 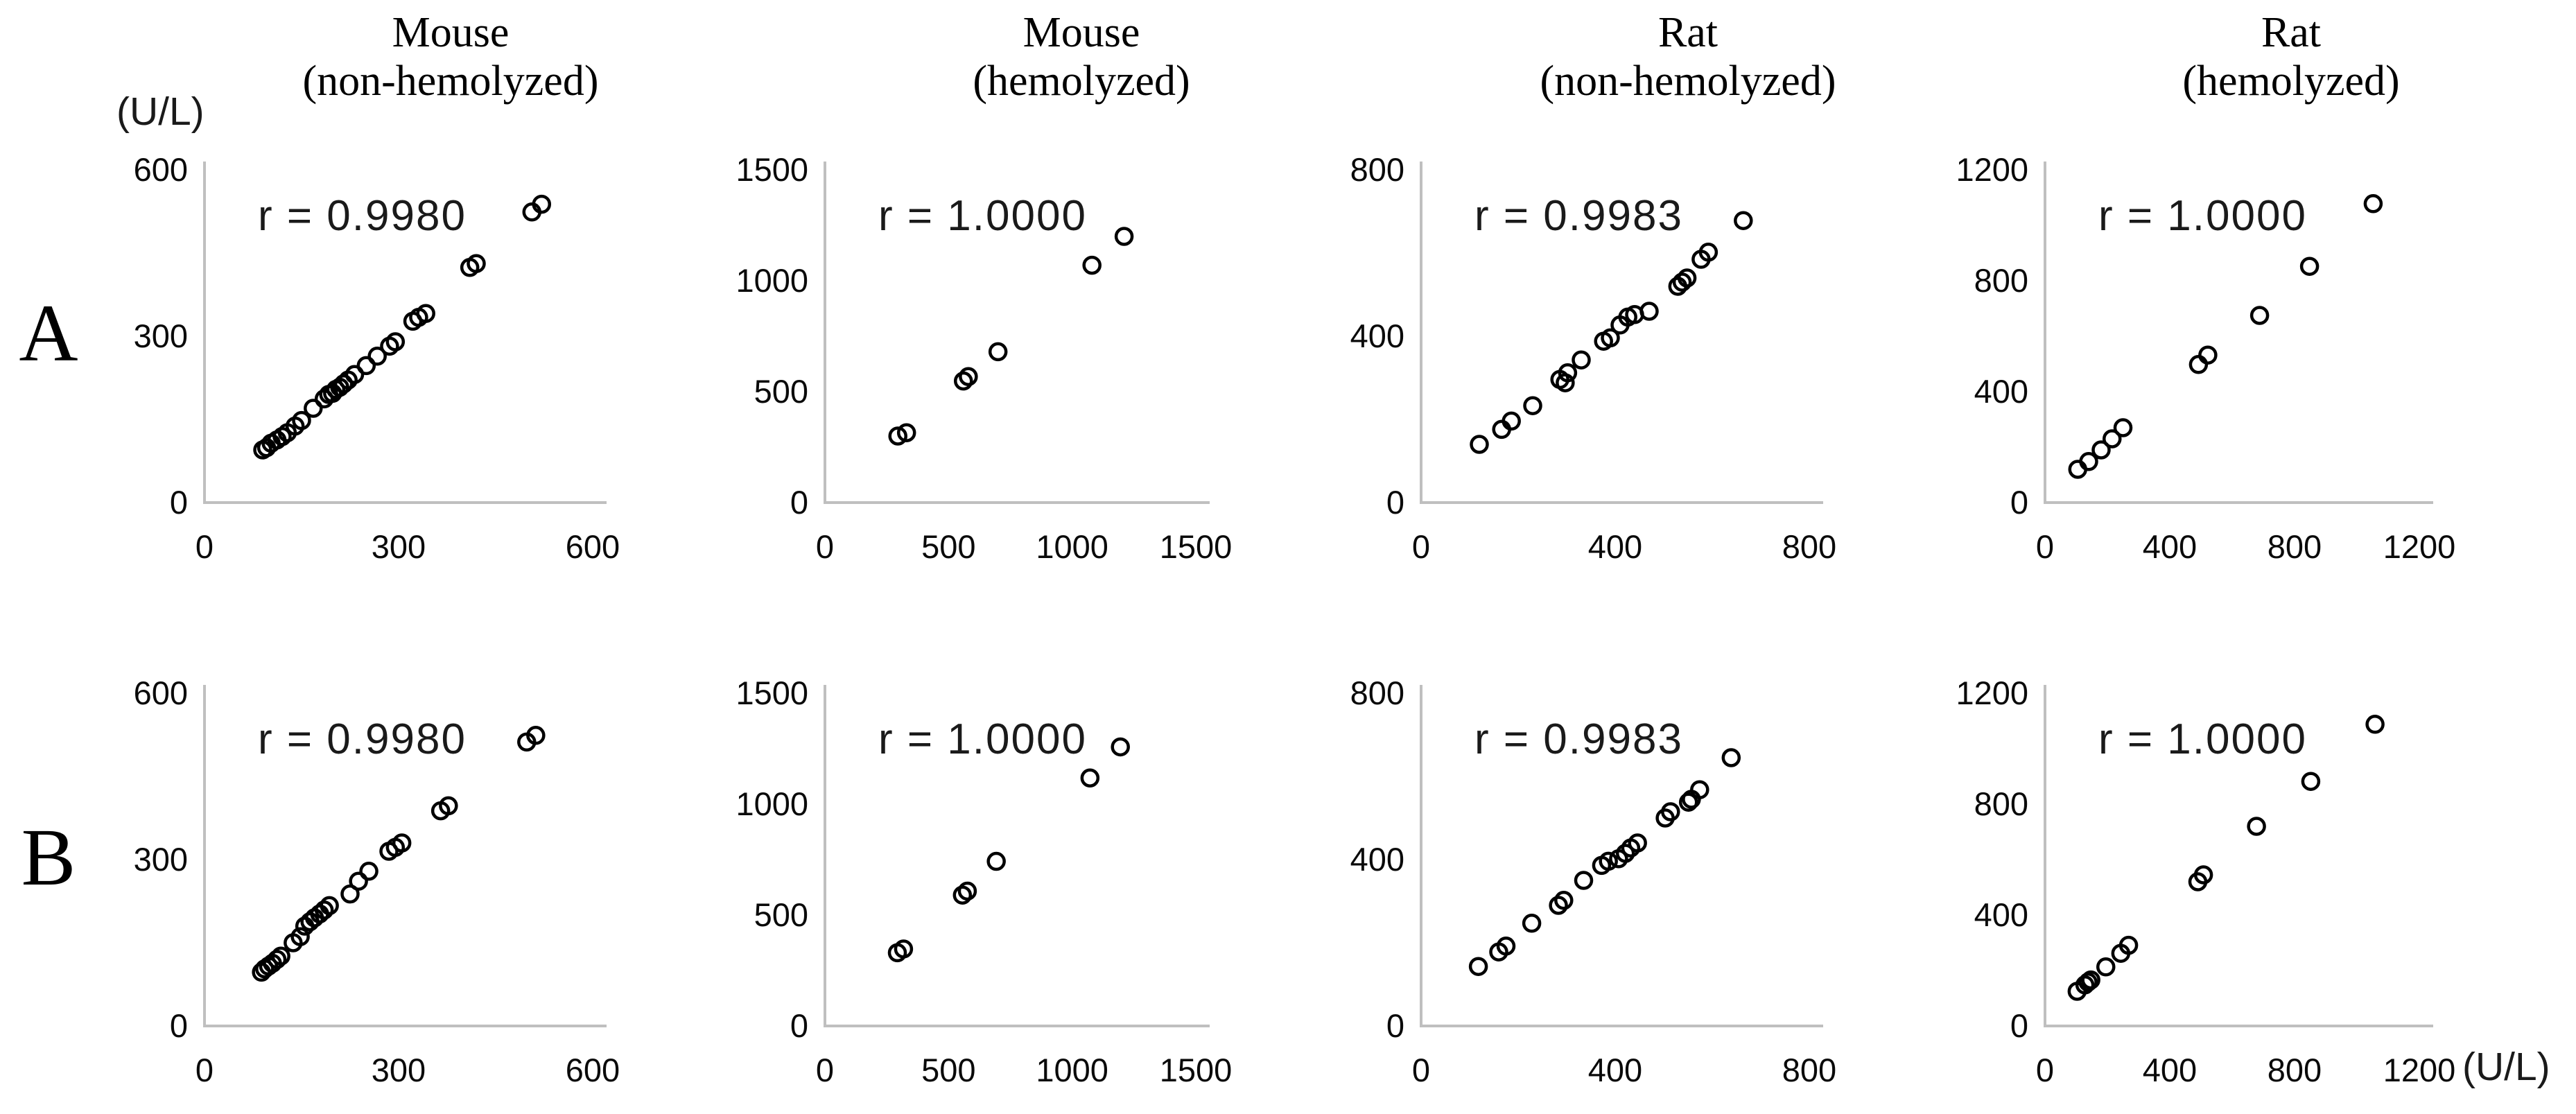 What do you see at coordinates (2277, 57) in the screenshot?
I see `column-header-rat-hemolyzed: Rat (hemolyzed)` at bounding box center [2277, 57].